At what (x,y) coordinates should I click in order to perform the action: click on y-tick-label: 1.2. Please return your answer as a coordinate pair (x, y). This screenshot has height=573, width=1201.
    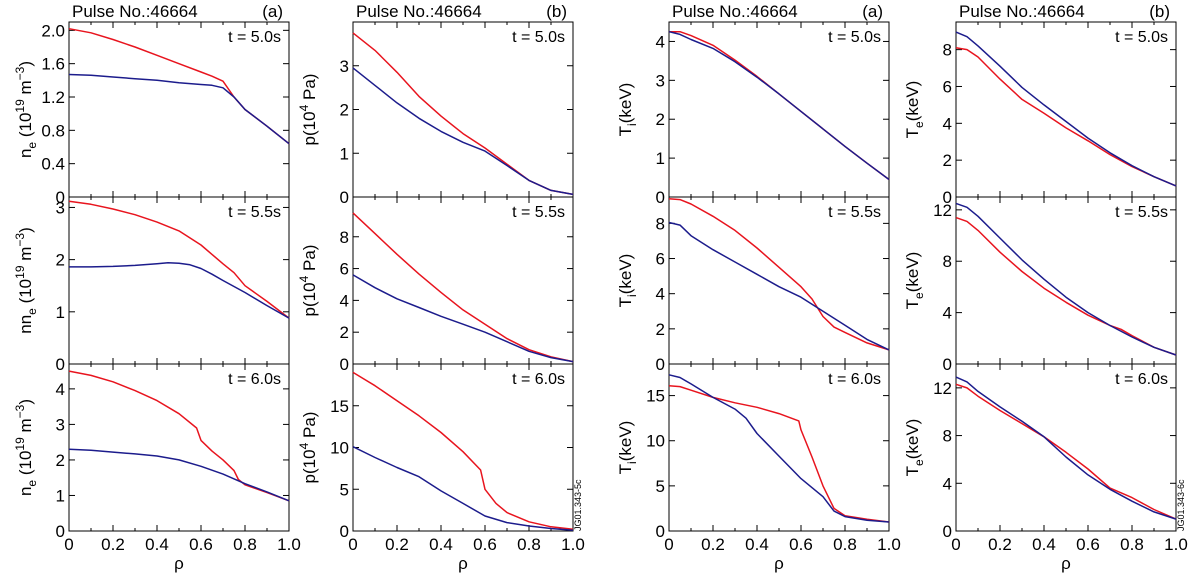
    Looking at the image, I should click on (53, 97).